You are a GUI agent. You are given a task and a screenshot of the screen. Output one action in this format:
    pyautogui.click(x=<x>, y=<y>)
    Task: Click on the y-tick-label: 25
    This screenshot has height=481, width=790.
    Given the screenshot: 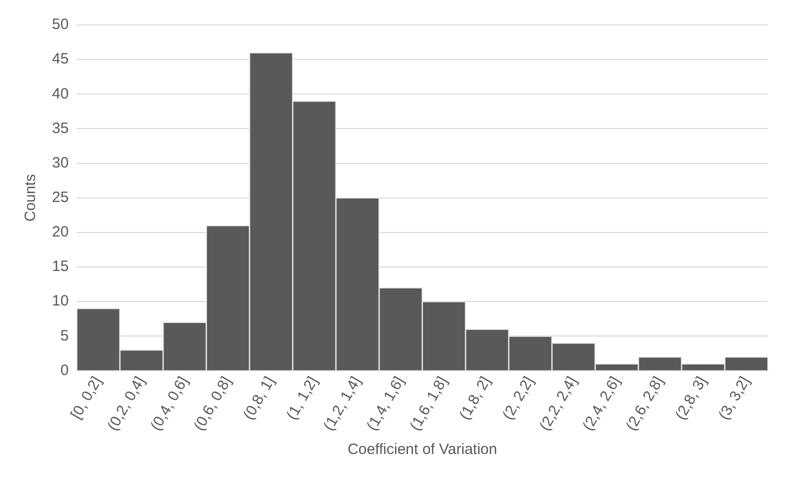 What is the action you would take?
    pyautogui.click(x=60, y=197)
    